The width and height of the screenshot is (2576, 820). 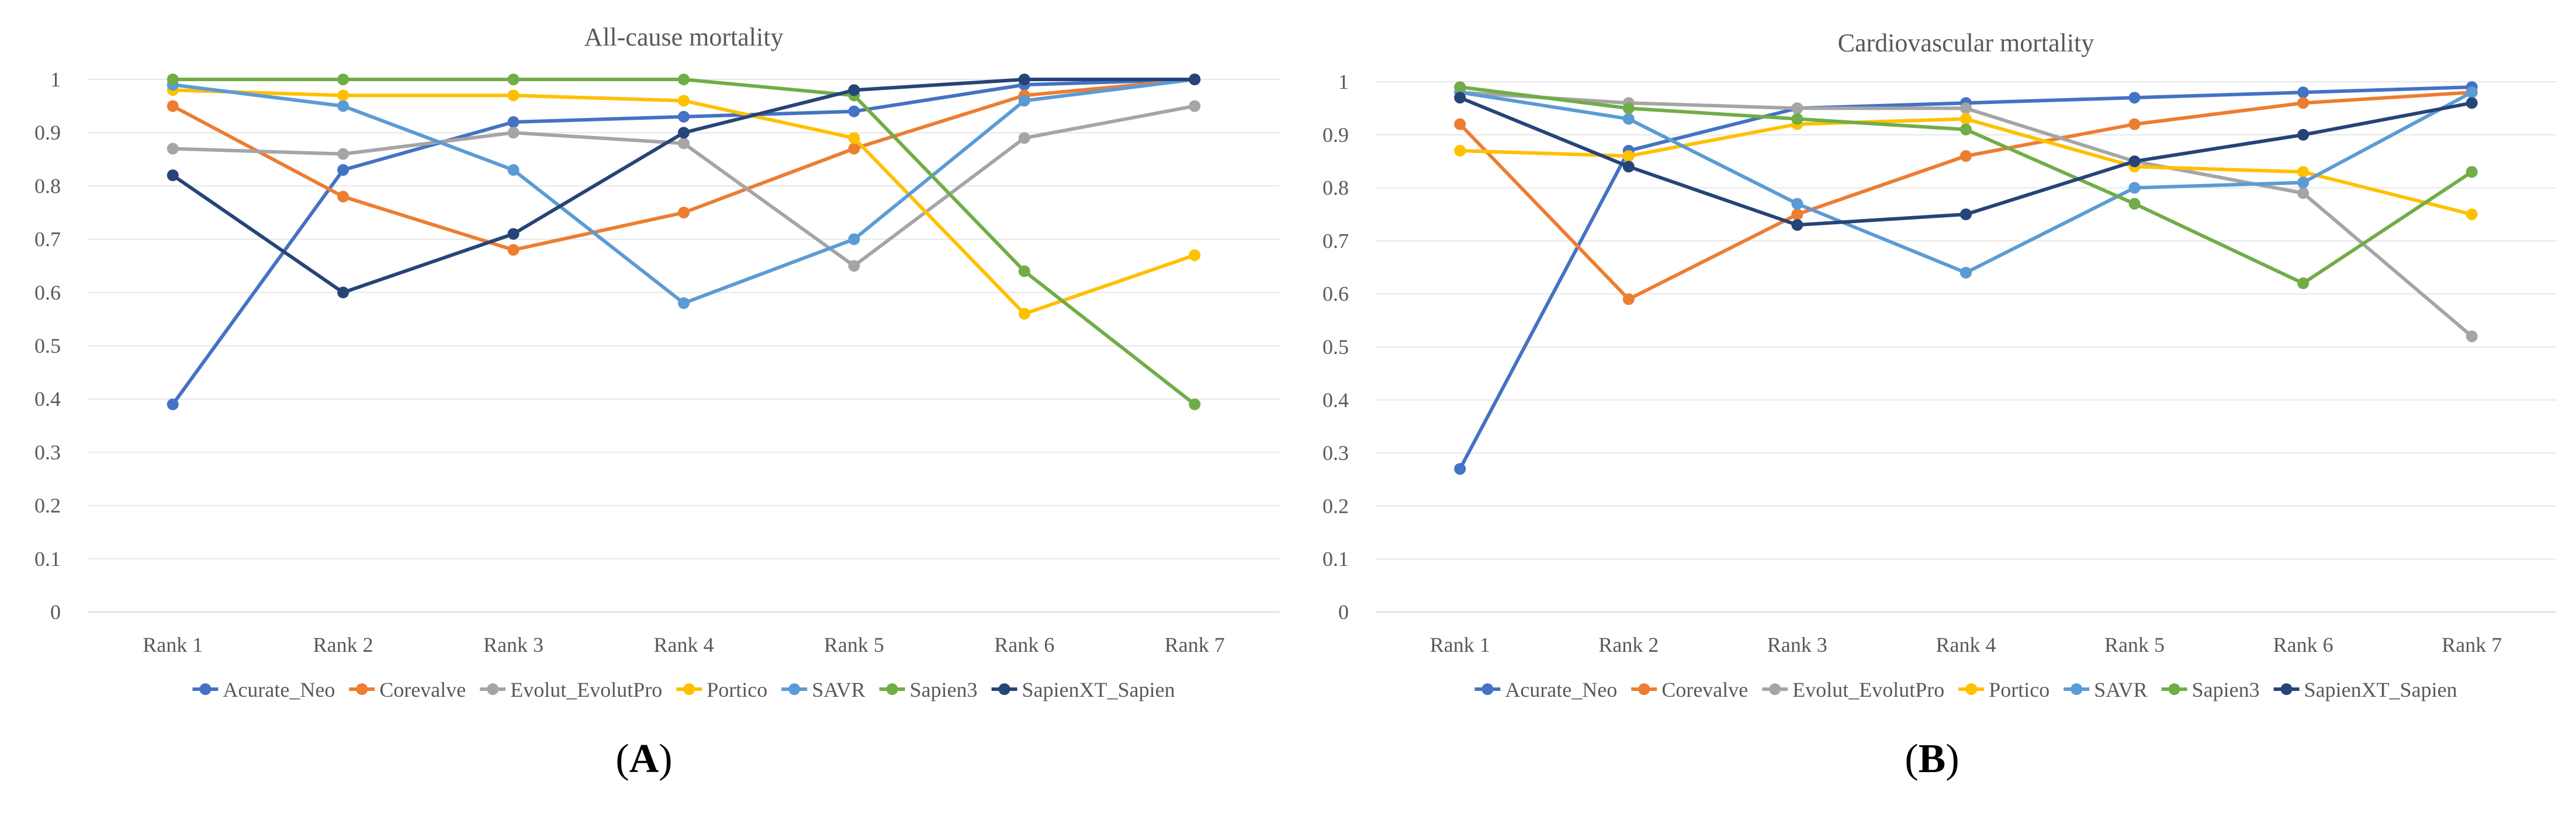 I want to click on legend-item: Portico, so click(x=2003, y=689).